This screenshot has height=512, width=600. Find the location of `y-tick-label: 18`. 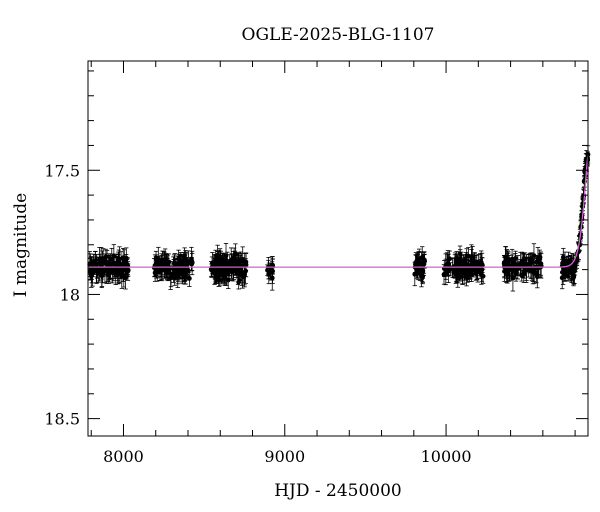

y-tick-label: 18 is located at coordinates (70, 294).